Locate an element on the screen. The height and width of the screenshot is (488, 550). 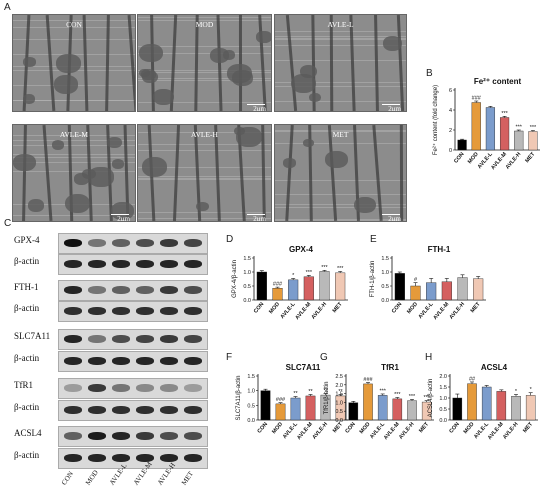
em-image-met: MET 2μm is located at coordinates (340, 173).